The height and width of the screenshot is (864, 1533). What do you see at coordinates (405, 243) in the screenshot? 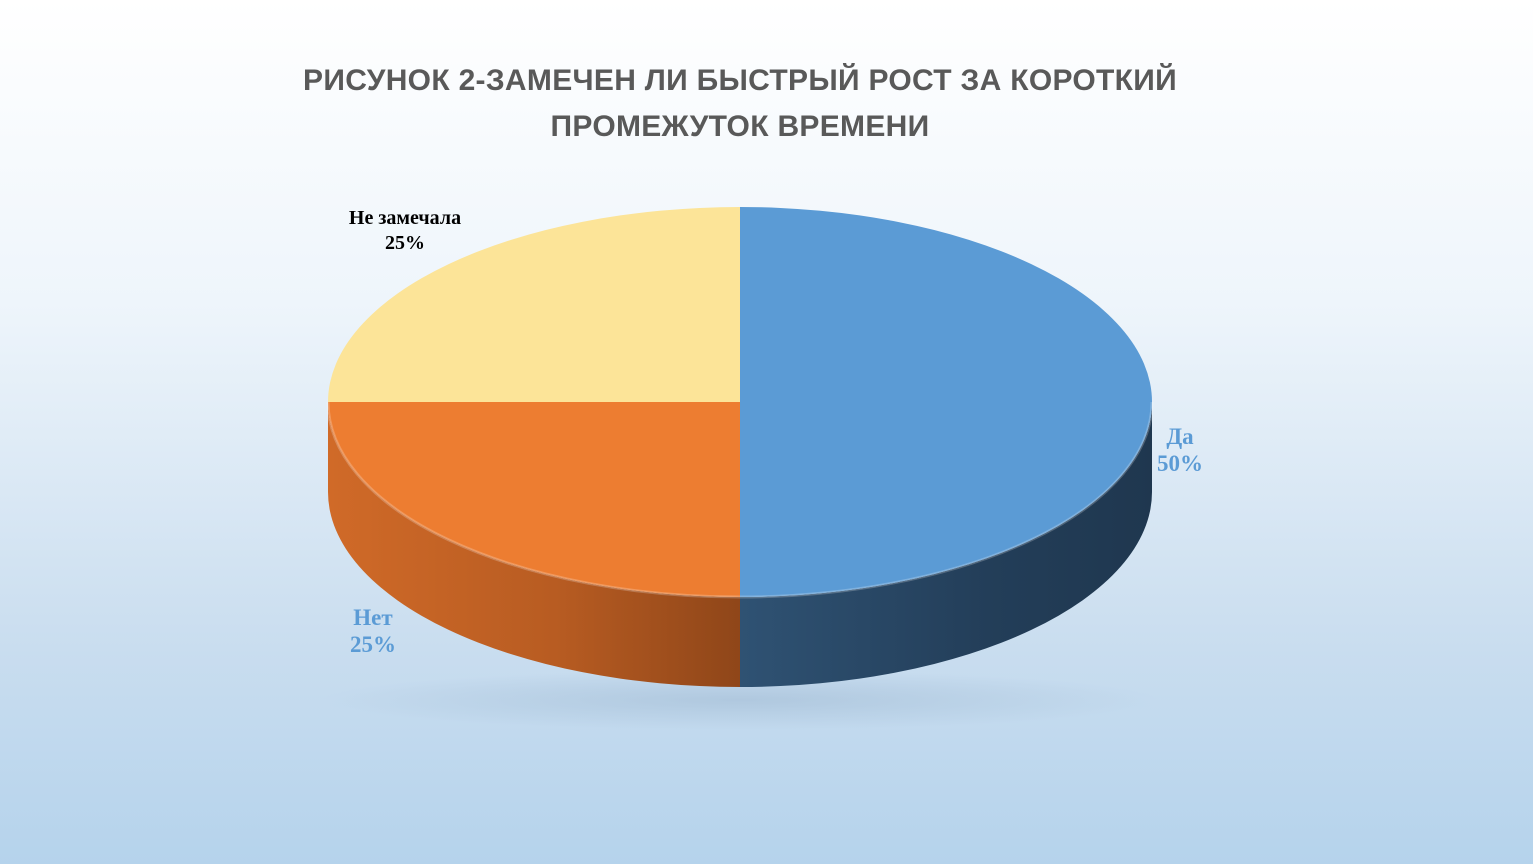
I see `data-label-not-noticed-percent: 25%` at bounding box center [405, 243].